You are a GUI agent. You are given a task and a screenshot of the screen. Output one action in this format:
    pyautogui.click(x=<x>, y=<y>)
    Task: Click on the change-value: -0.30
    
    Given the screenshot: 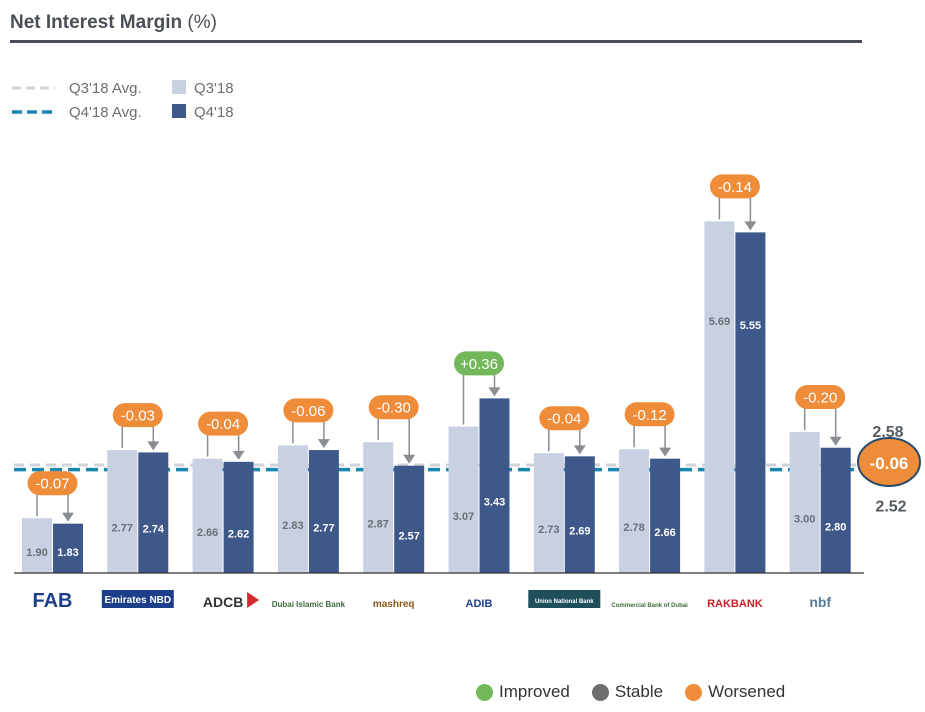 What is the action you would take?
    pyautogui.click(x=394, y=408)
    